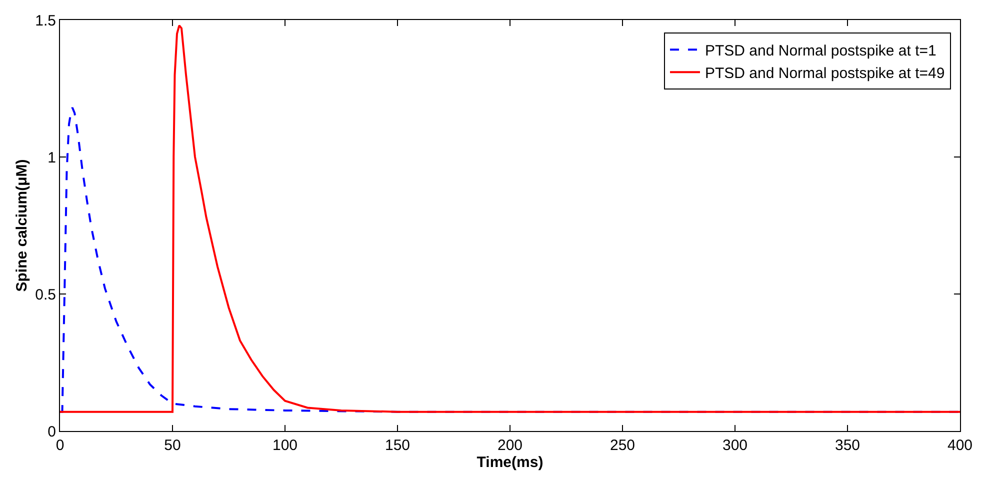 The height and width of the screenshot is (479, 985). Describe the element at coordinates (510, 462) in the screenshot. I see `x-axis-title: Time(ms)` at that location.